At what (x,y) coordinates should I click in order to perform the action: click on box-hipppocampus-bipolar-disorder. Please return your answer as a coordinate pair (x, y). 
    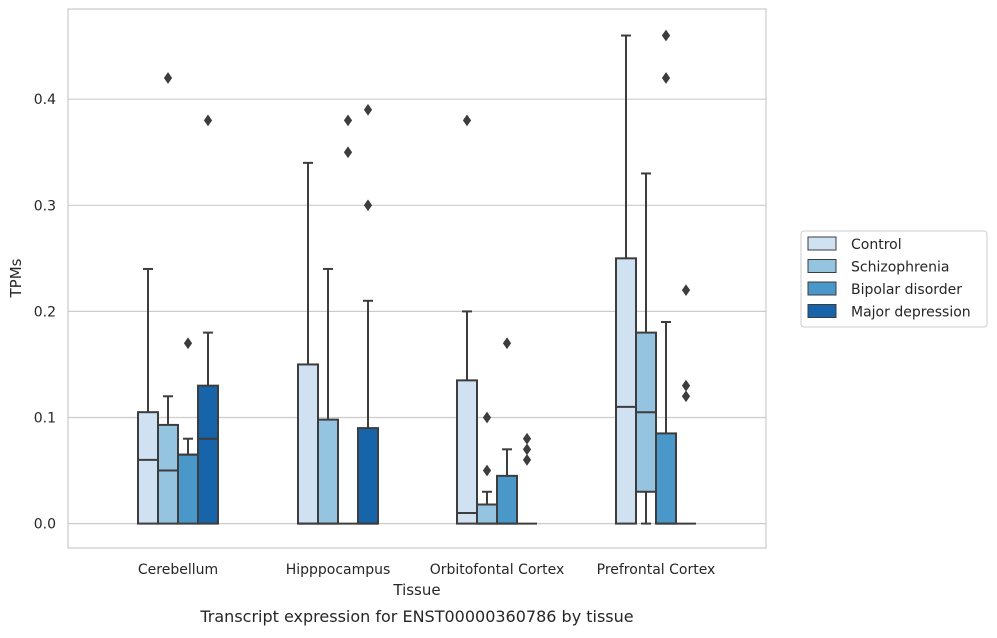
    Looking at the image, I should click on (348, 319).